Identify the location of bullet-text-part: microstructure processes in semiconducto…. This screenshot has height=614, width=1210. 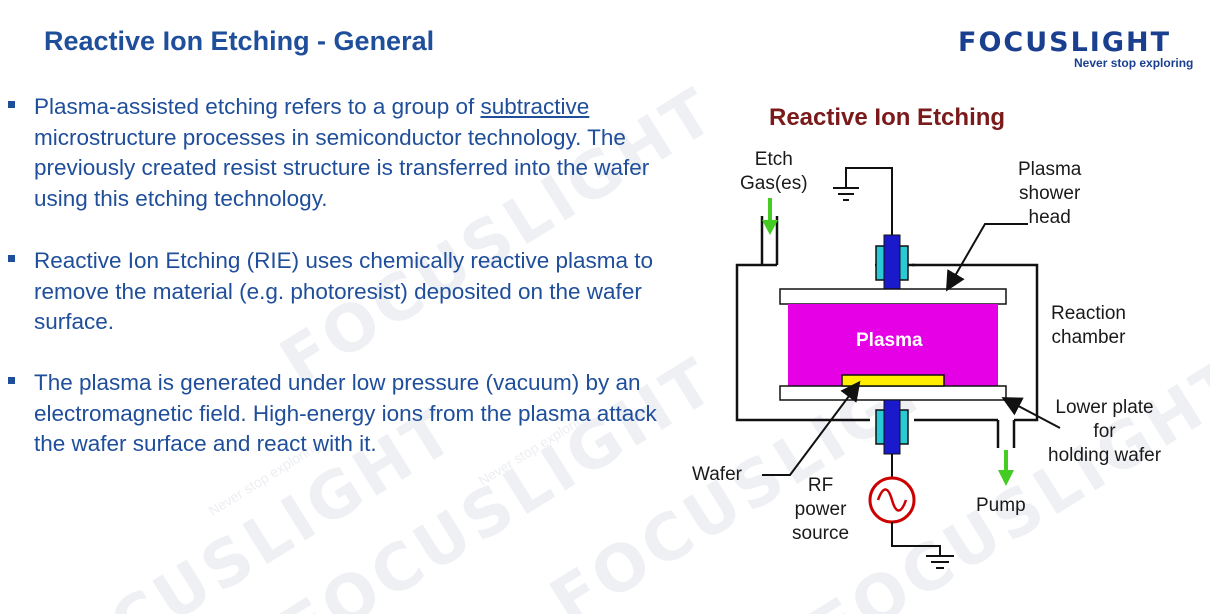
(342, 167).